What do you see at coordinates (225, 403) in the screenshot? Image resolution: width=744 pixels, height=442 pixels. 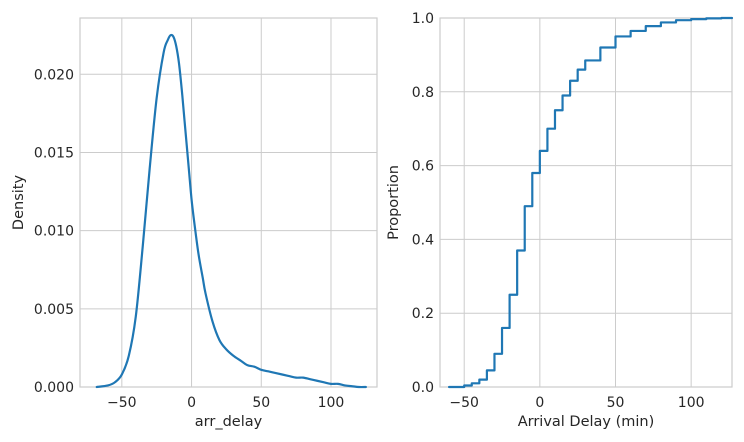 I see `kde-x-axis: −50 0 50 100` at bounding box center [225, 403].